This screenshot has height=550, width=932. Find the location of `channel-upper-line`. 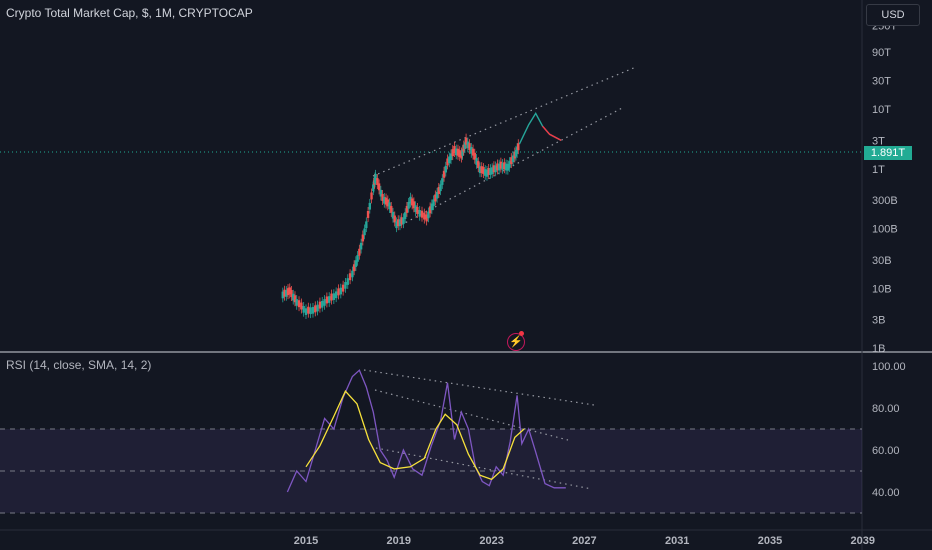

channel-upper-line is located at coordinates (504, 121).